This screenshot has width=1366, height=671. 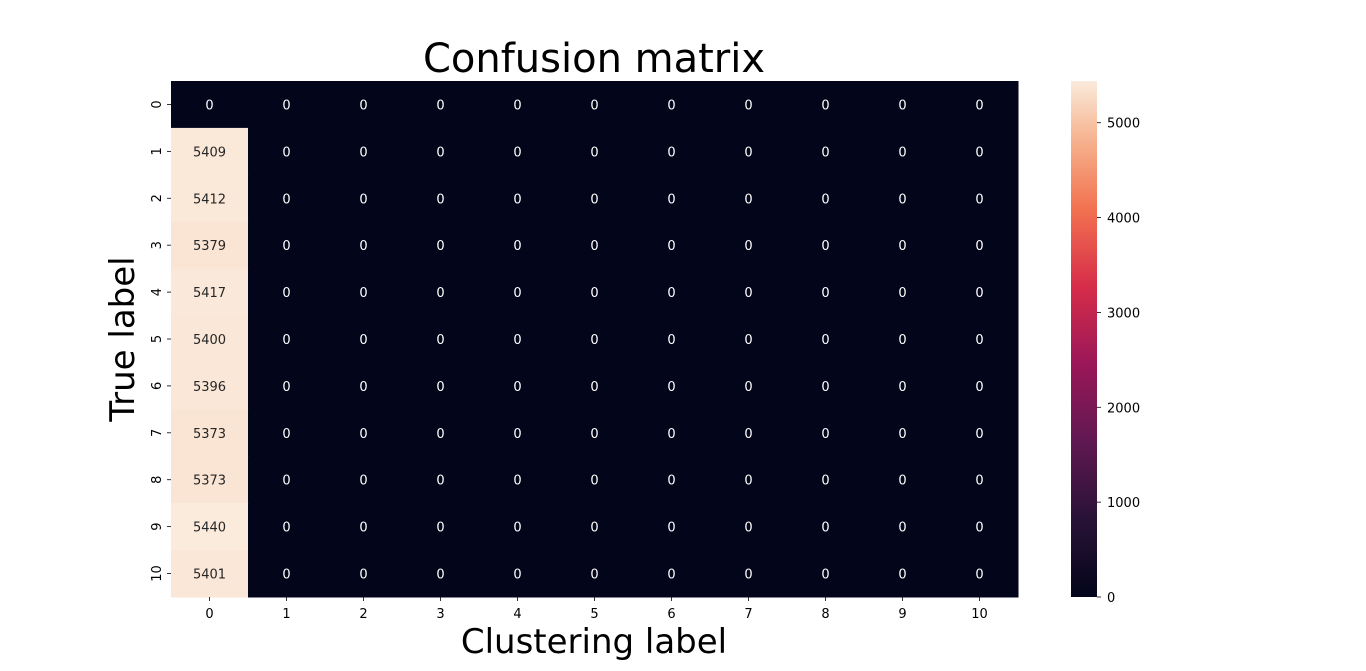 What do you see at coordinates (157, 339) in the screenshot?
I see `y-tick-label: 5` at bounding box center [157, 339].